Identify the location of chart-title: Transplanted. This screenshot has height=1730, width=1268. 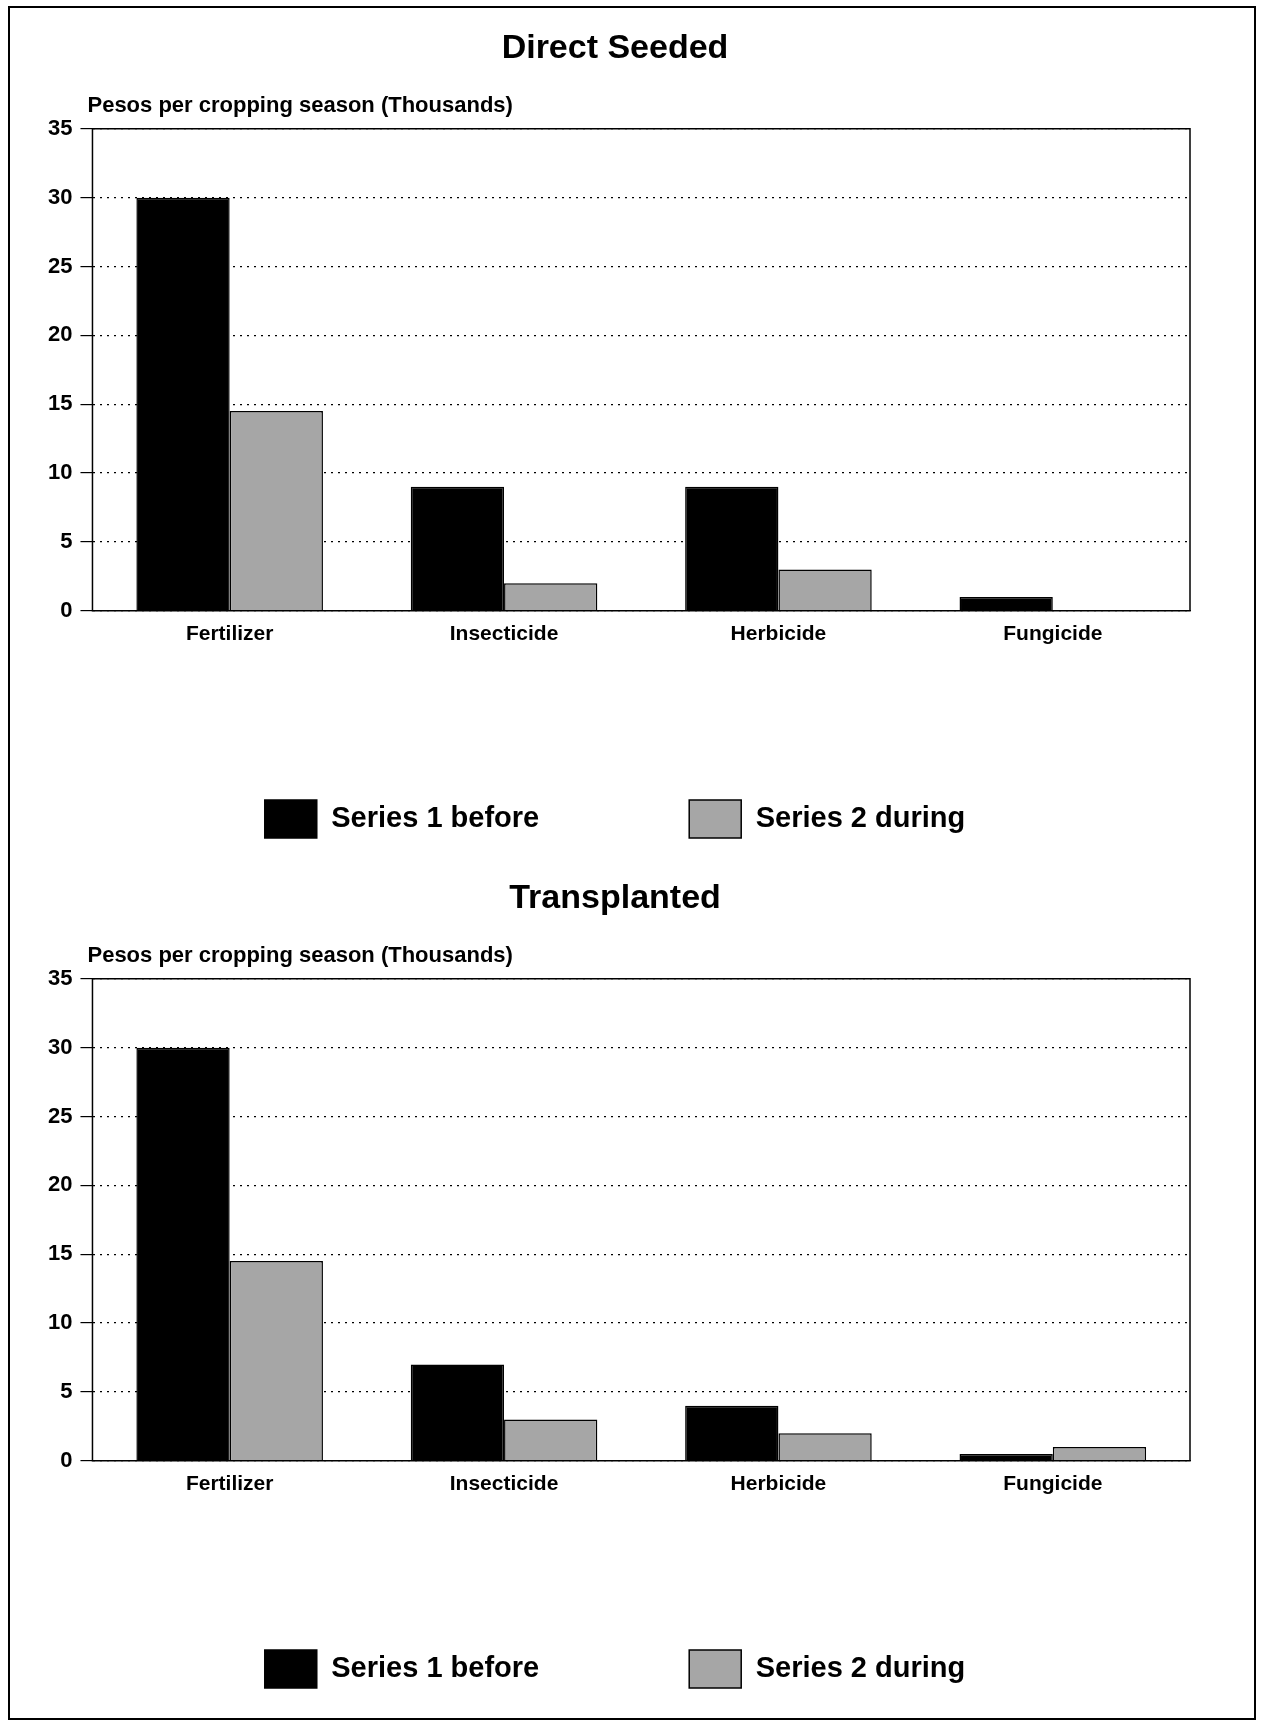
(615, 895).